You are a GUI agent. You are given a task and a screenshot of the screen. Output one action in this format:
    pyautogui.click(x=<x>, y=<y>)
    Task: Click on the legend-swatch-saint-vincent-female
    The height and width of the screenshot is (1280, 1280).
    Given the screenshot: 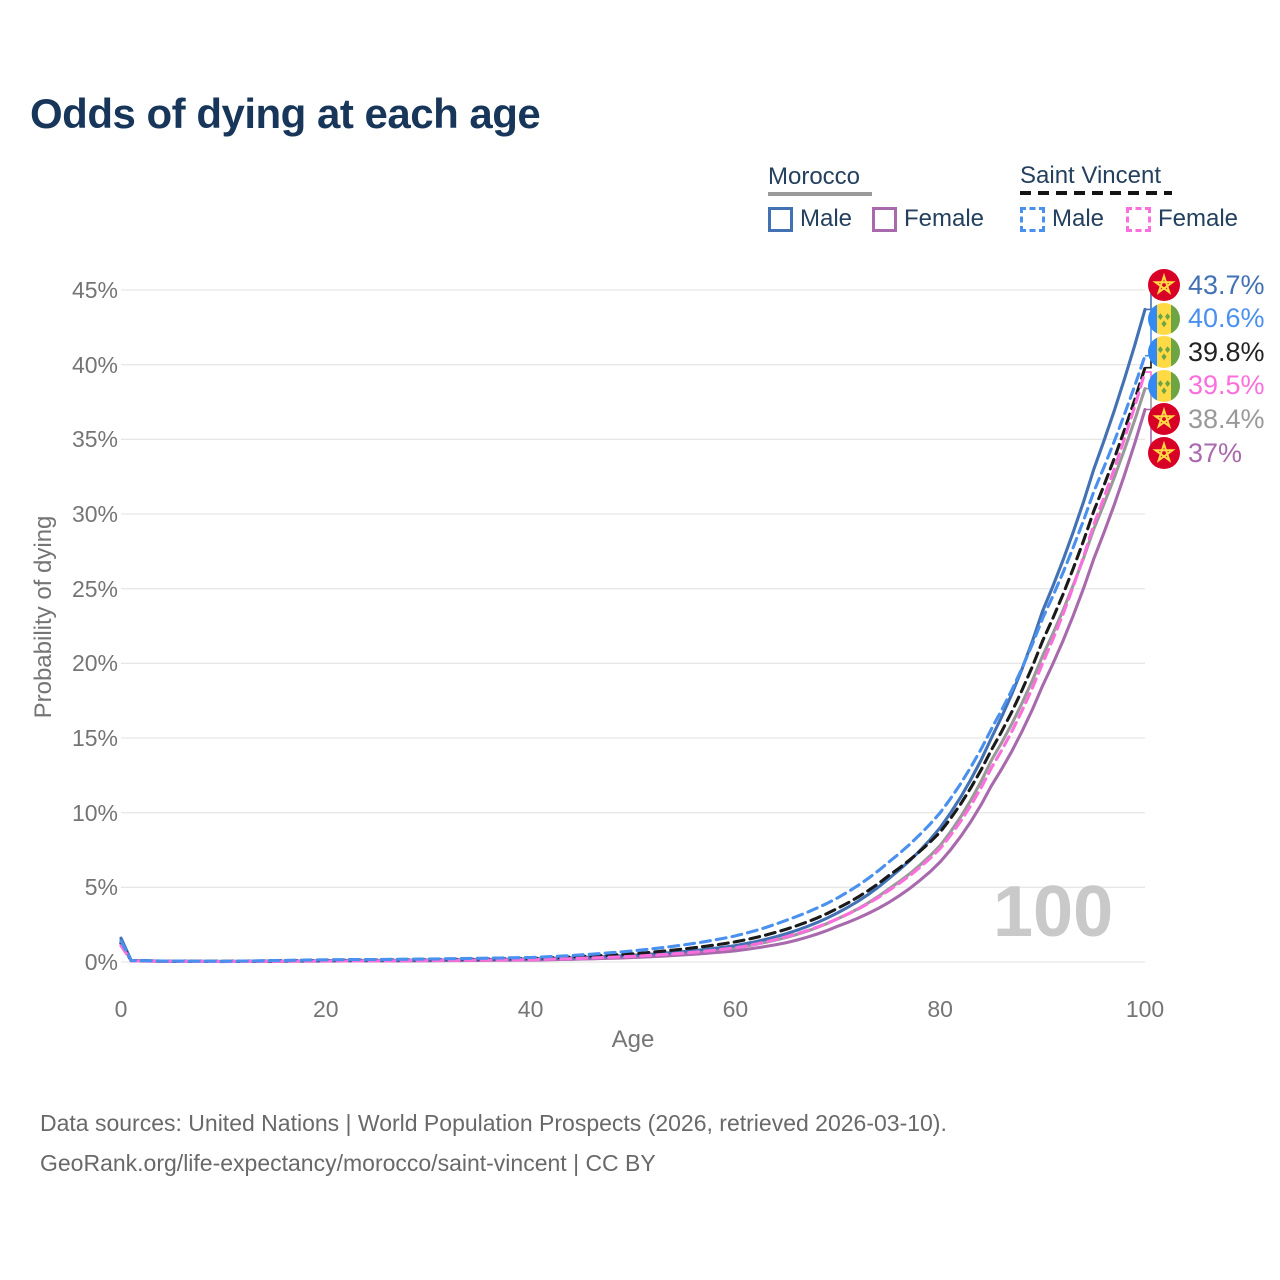 What is the action you would take?
    pyautogui.click(x=1138, y=219)
    